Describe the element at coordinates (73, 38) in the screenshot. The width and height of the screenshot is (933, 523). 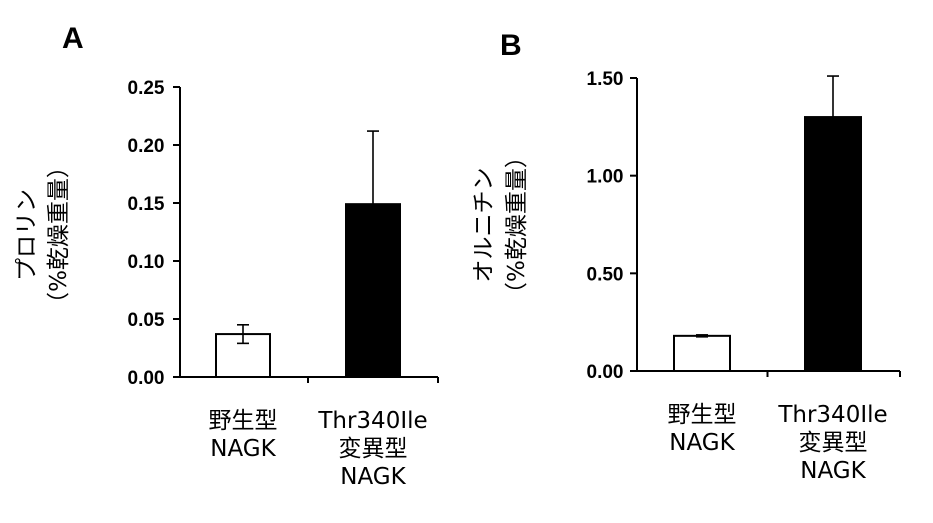
I see `panel-label: A` at that location.